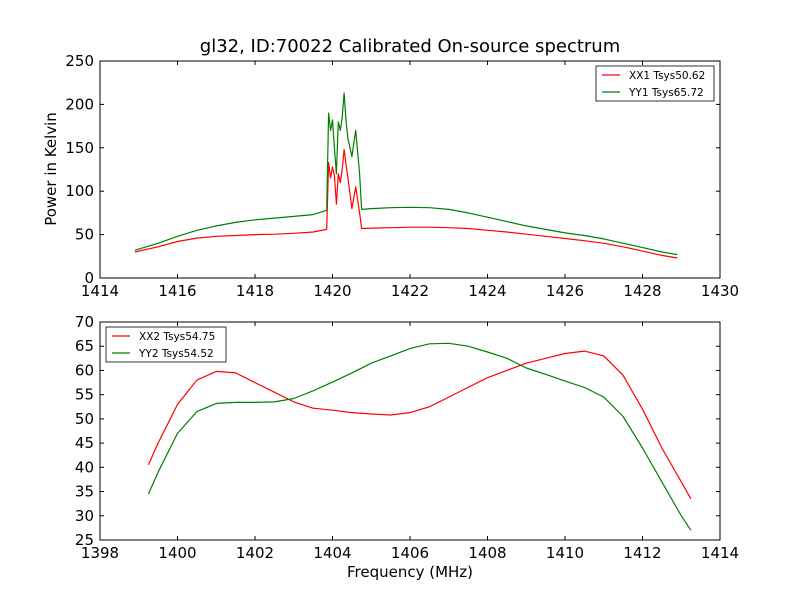 The image size is (800, 604). I want to click on y-tick-label: 70, so click(84, 322).